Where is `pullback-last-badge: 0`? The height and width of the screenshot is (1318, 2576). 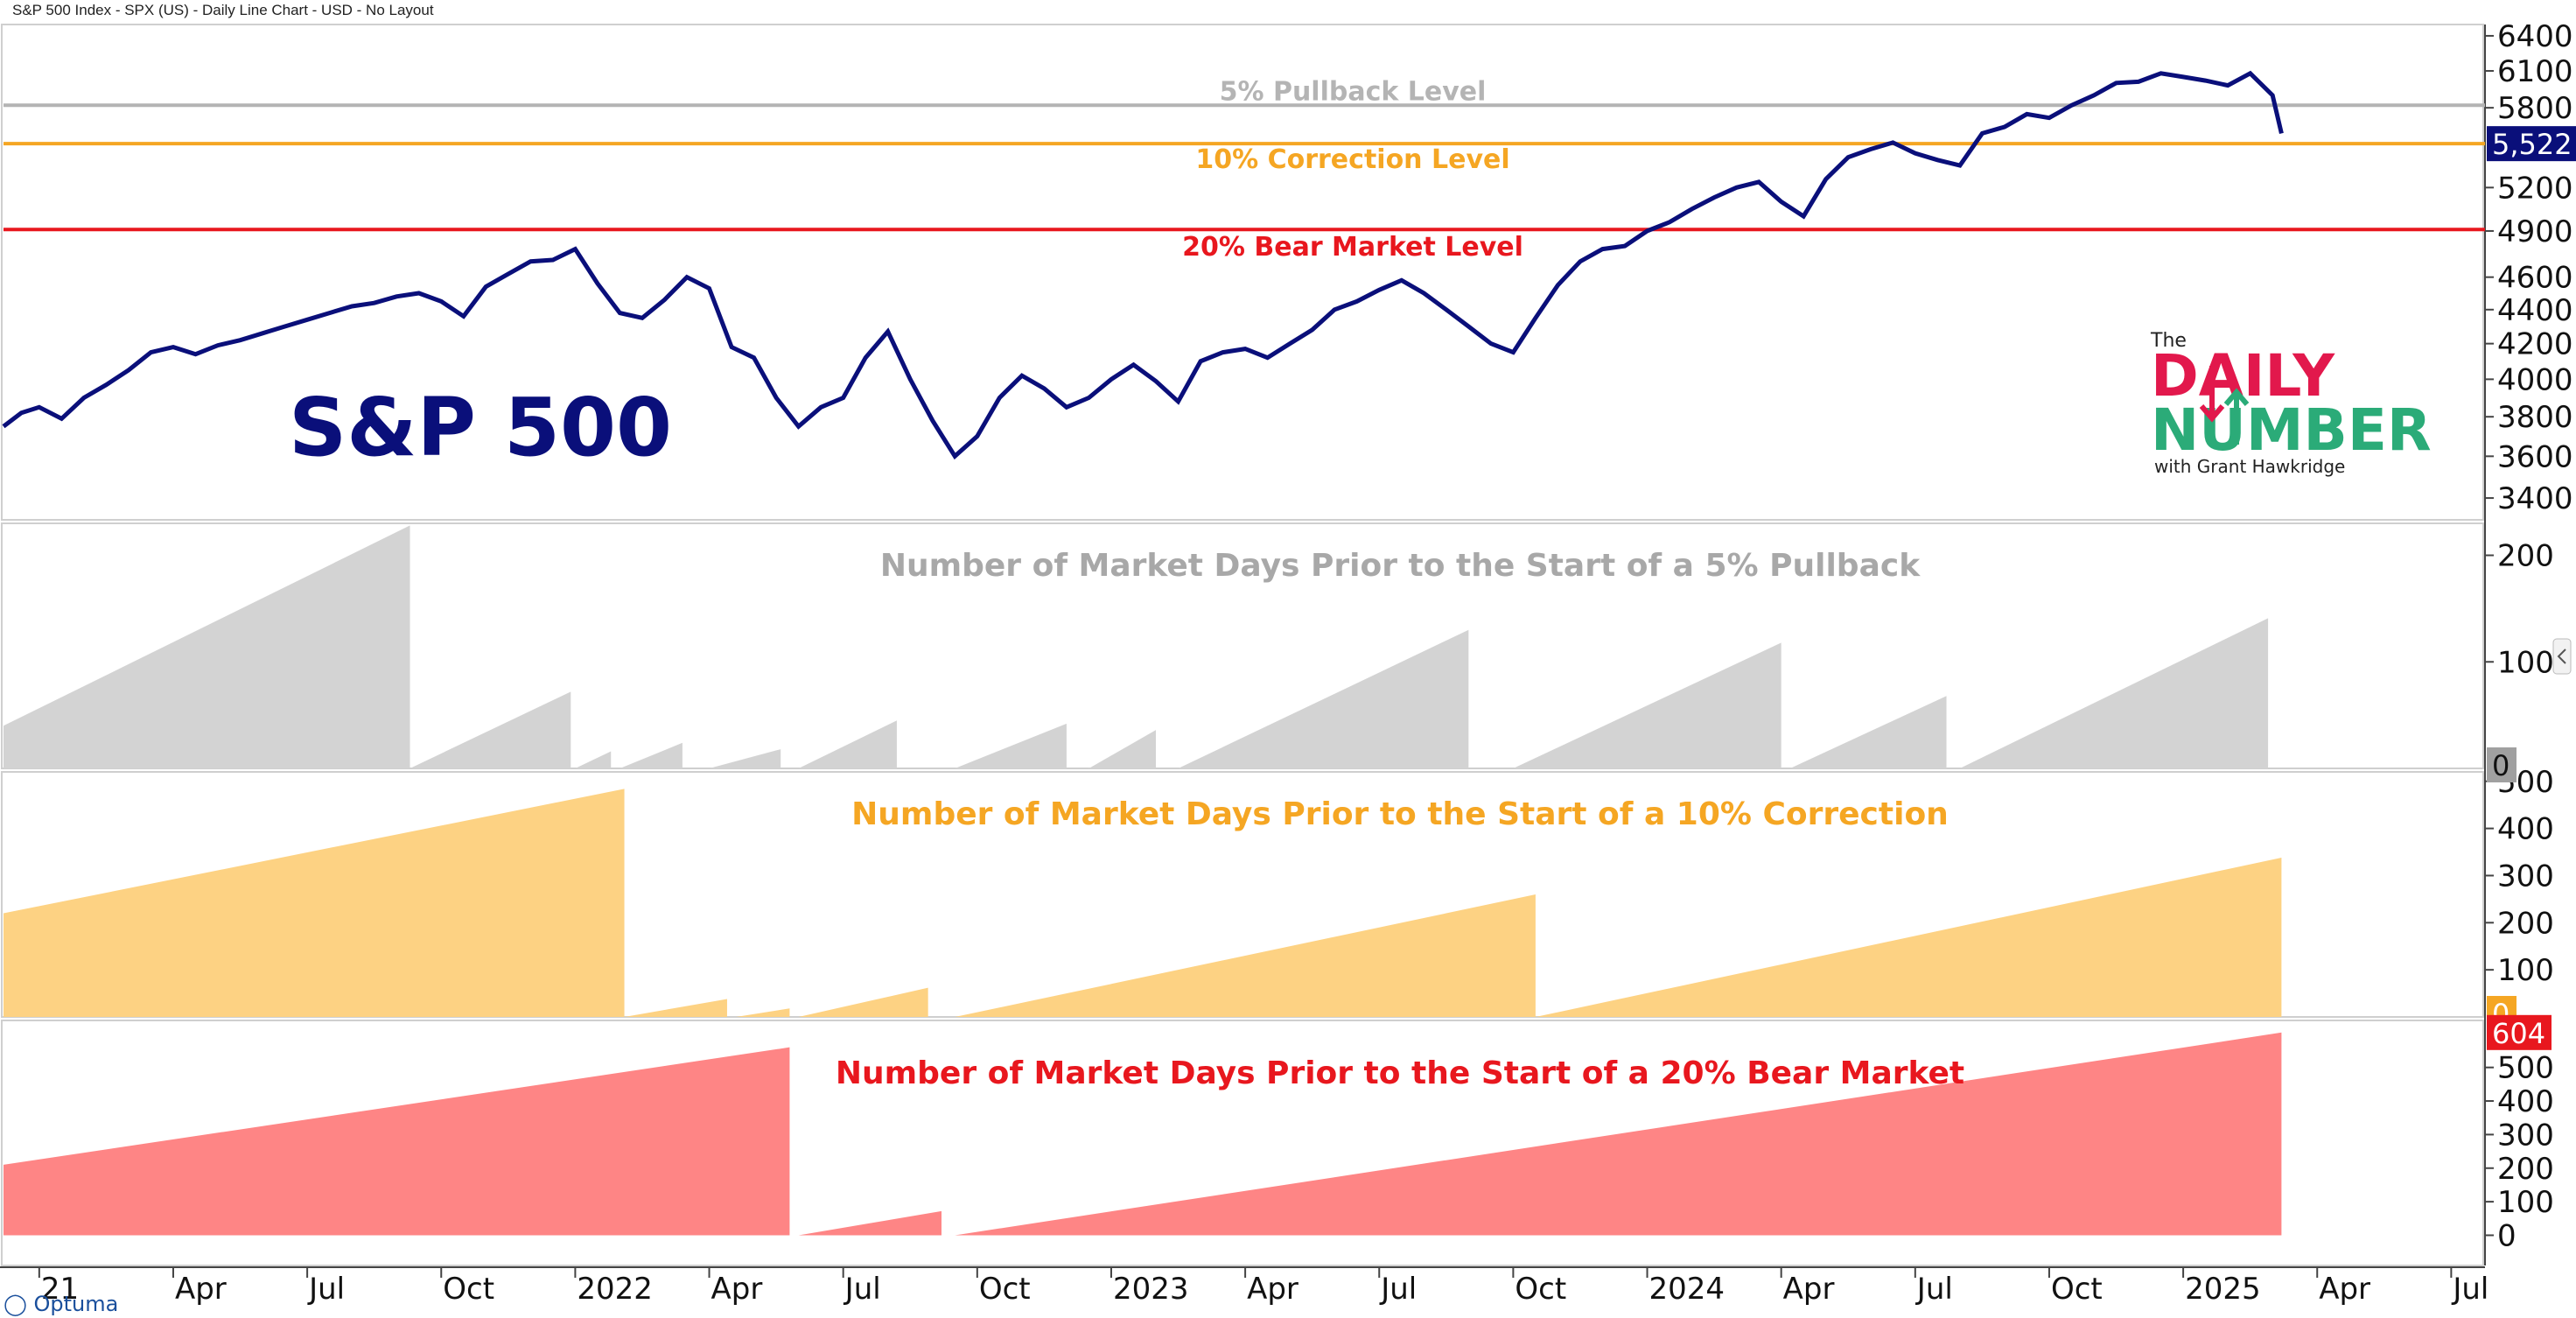 pullback-last-badge: 0 is located at coordinates (2501, 766).